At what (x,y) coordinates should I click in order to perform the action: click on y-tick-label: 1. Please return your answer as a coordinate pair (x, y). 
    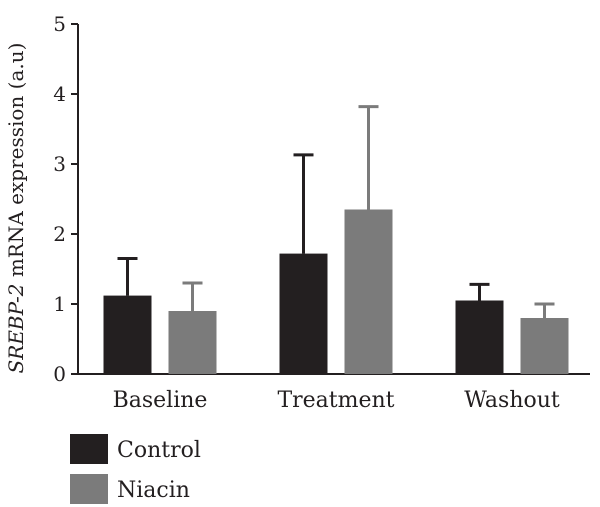
    Looking at the image, I should click on (59, 304).